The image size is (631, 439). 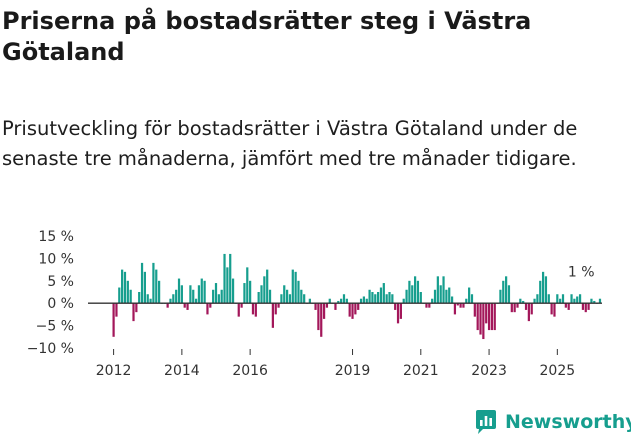 I want to click on x-tick-label: 2014, so click(x=182, y=371).